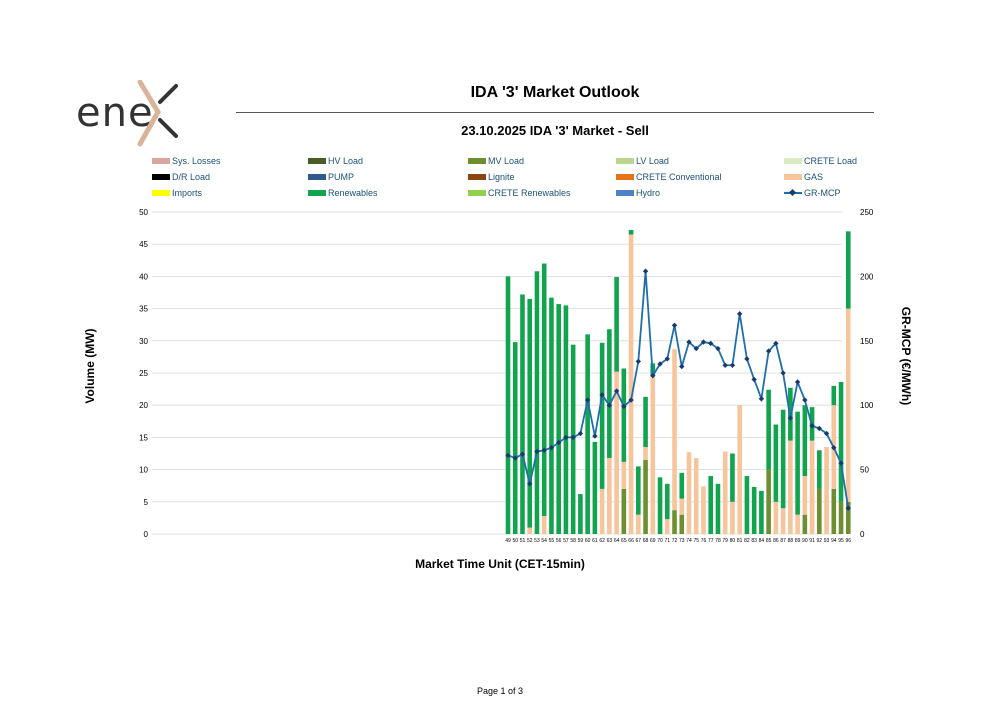 The width and height of the screenshot is (1000, 707). Describe the element at coordinates (506, 161) in the screenshot. I see `legend-label: MV Load` at that location.